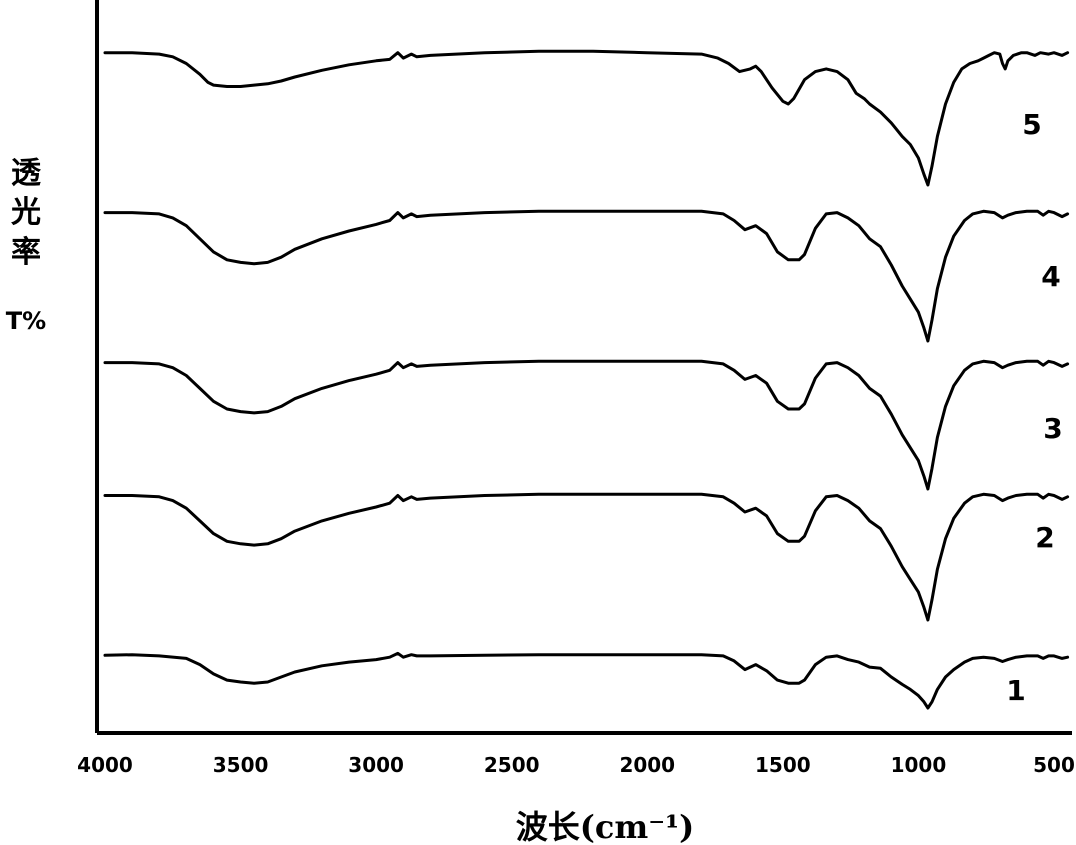 Image resolution: width=1076 pixels, height=845 pixels. What do you see at coordinates (1054, 765) in the screenshot?
I see `x-tick-label-500: 500` at bounding box center [1054, 765].